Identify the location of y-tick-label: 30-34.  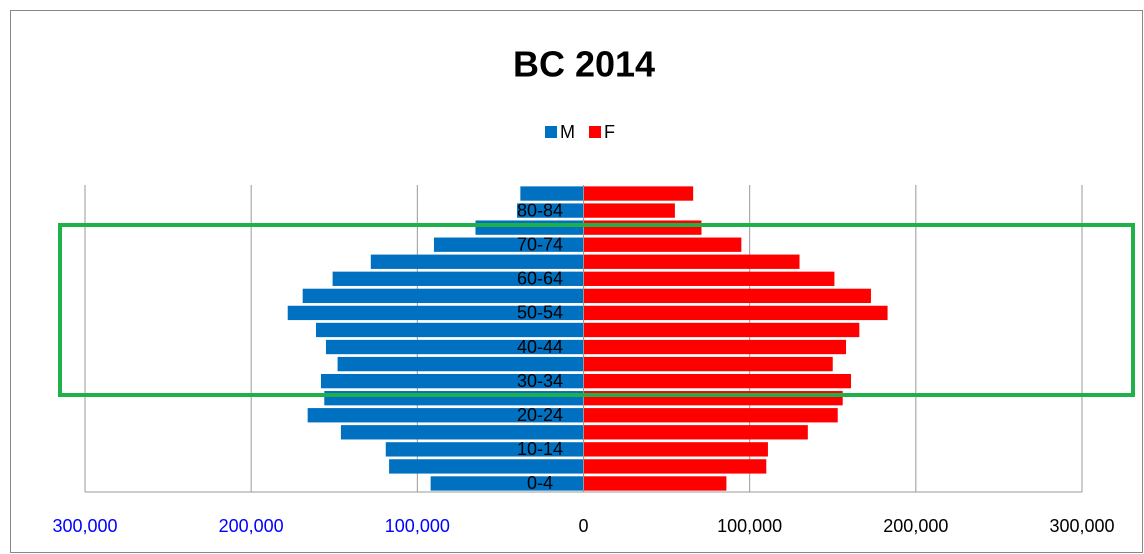
(540, 381).